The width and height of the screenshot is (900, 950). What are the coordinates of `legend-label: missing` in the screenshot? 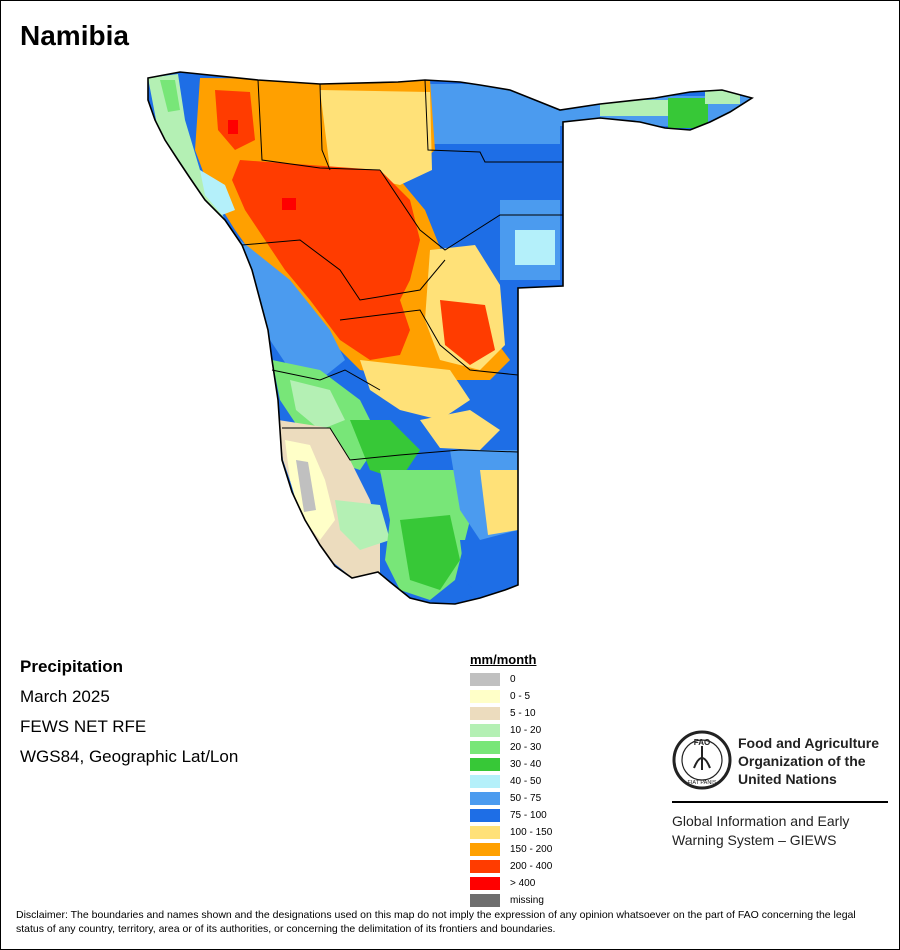 It's located at (527, 900).